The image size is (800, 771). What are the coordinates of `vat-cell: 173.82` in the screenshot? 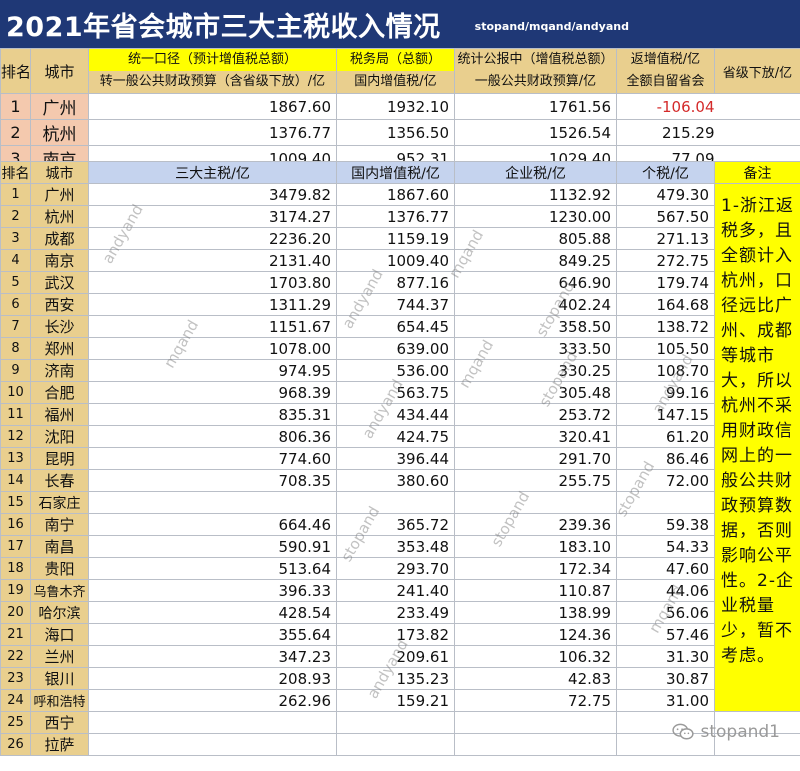 It's located at (395, 634).